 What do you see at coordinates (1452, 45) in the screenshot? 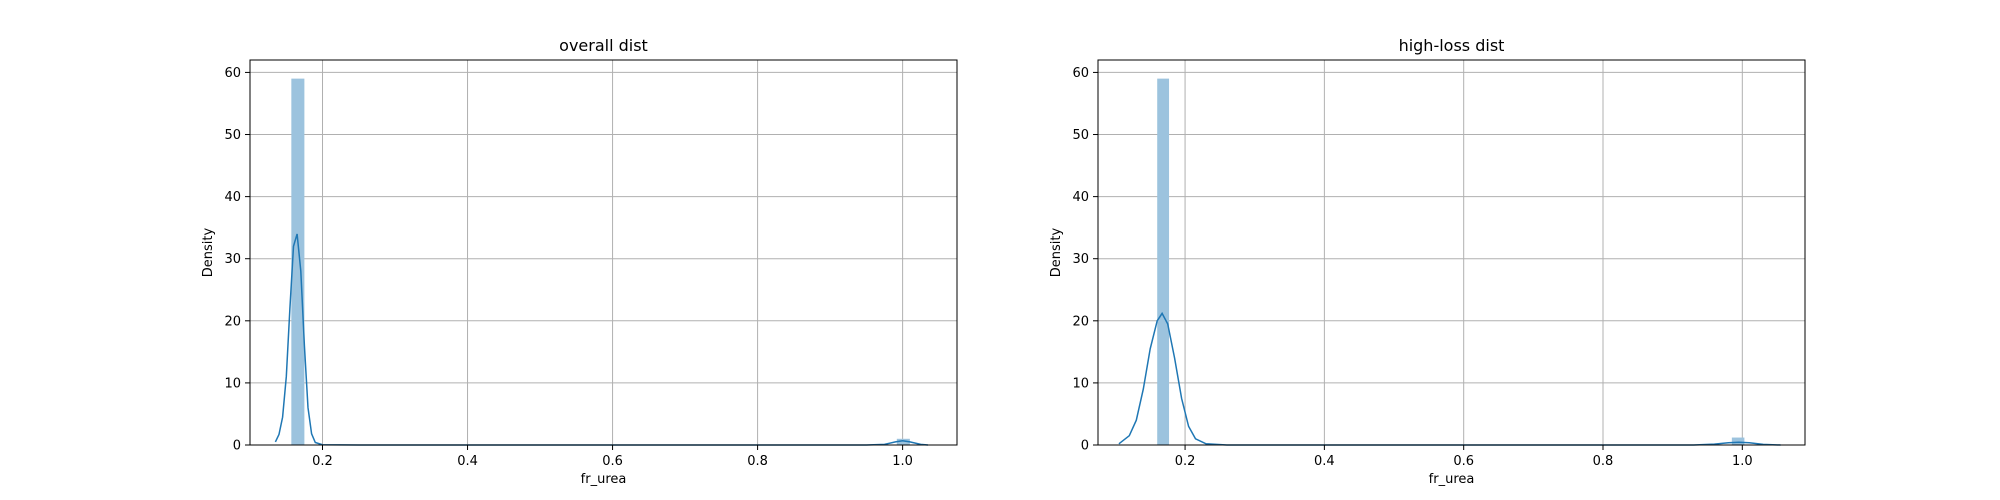
I see `chart-title: high-loss dist` at bounding box center [1452, 45].